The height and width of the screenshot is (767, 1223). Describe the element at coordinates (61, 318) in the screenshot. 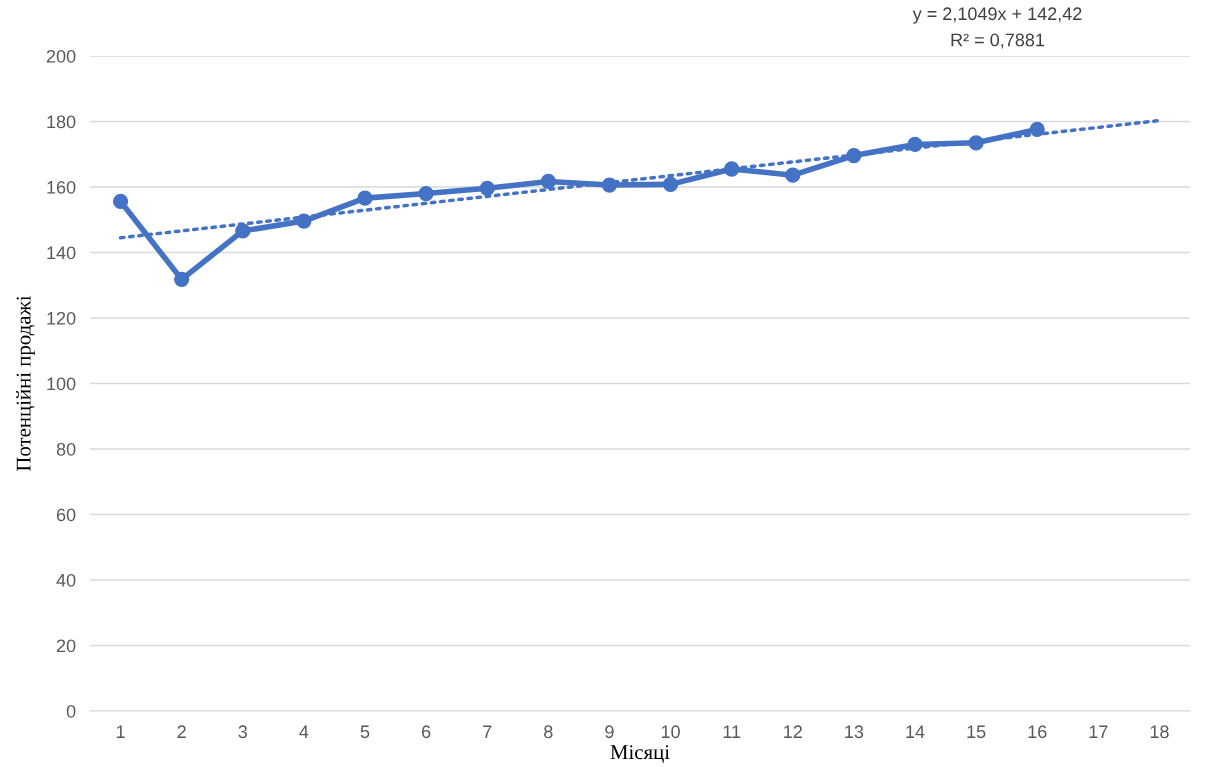

I see `y-tick-label: 120` at that location.